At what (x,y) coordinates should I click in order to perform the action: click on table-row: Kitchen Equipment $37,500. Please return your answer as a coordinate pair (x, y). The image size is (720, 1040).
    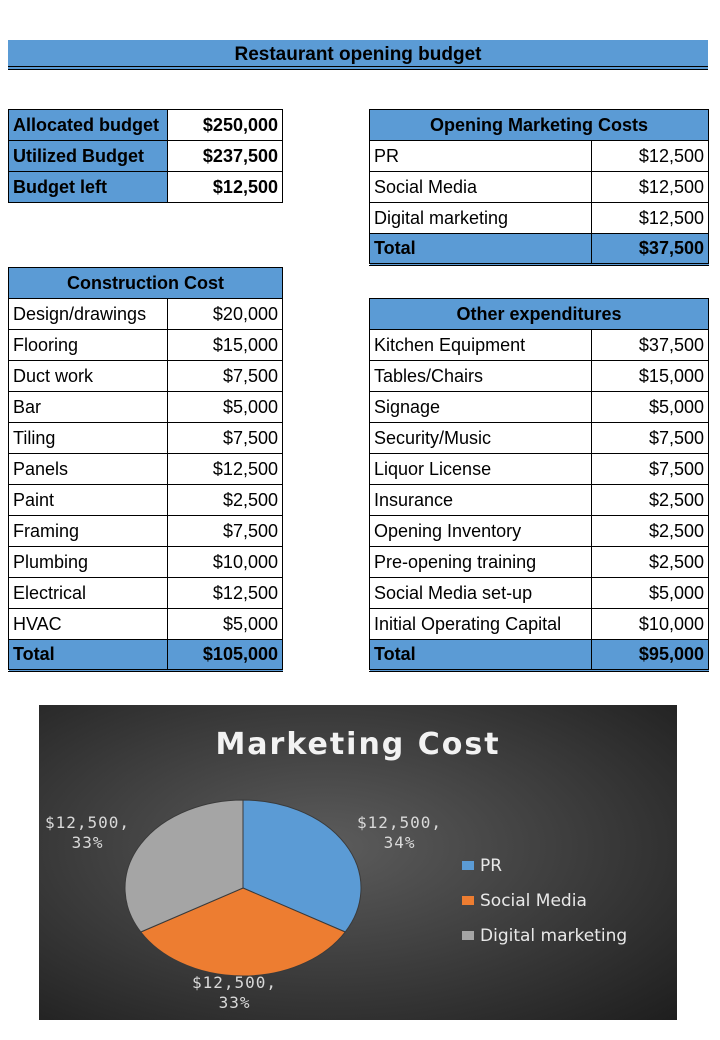
    Looking at the image, I should click on (539, 345).